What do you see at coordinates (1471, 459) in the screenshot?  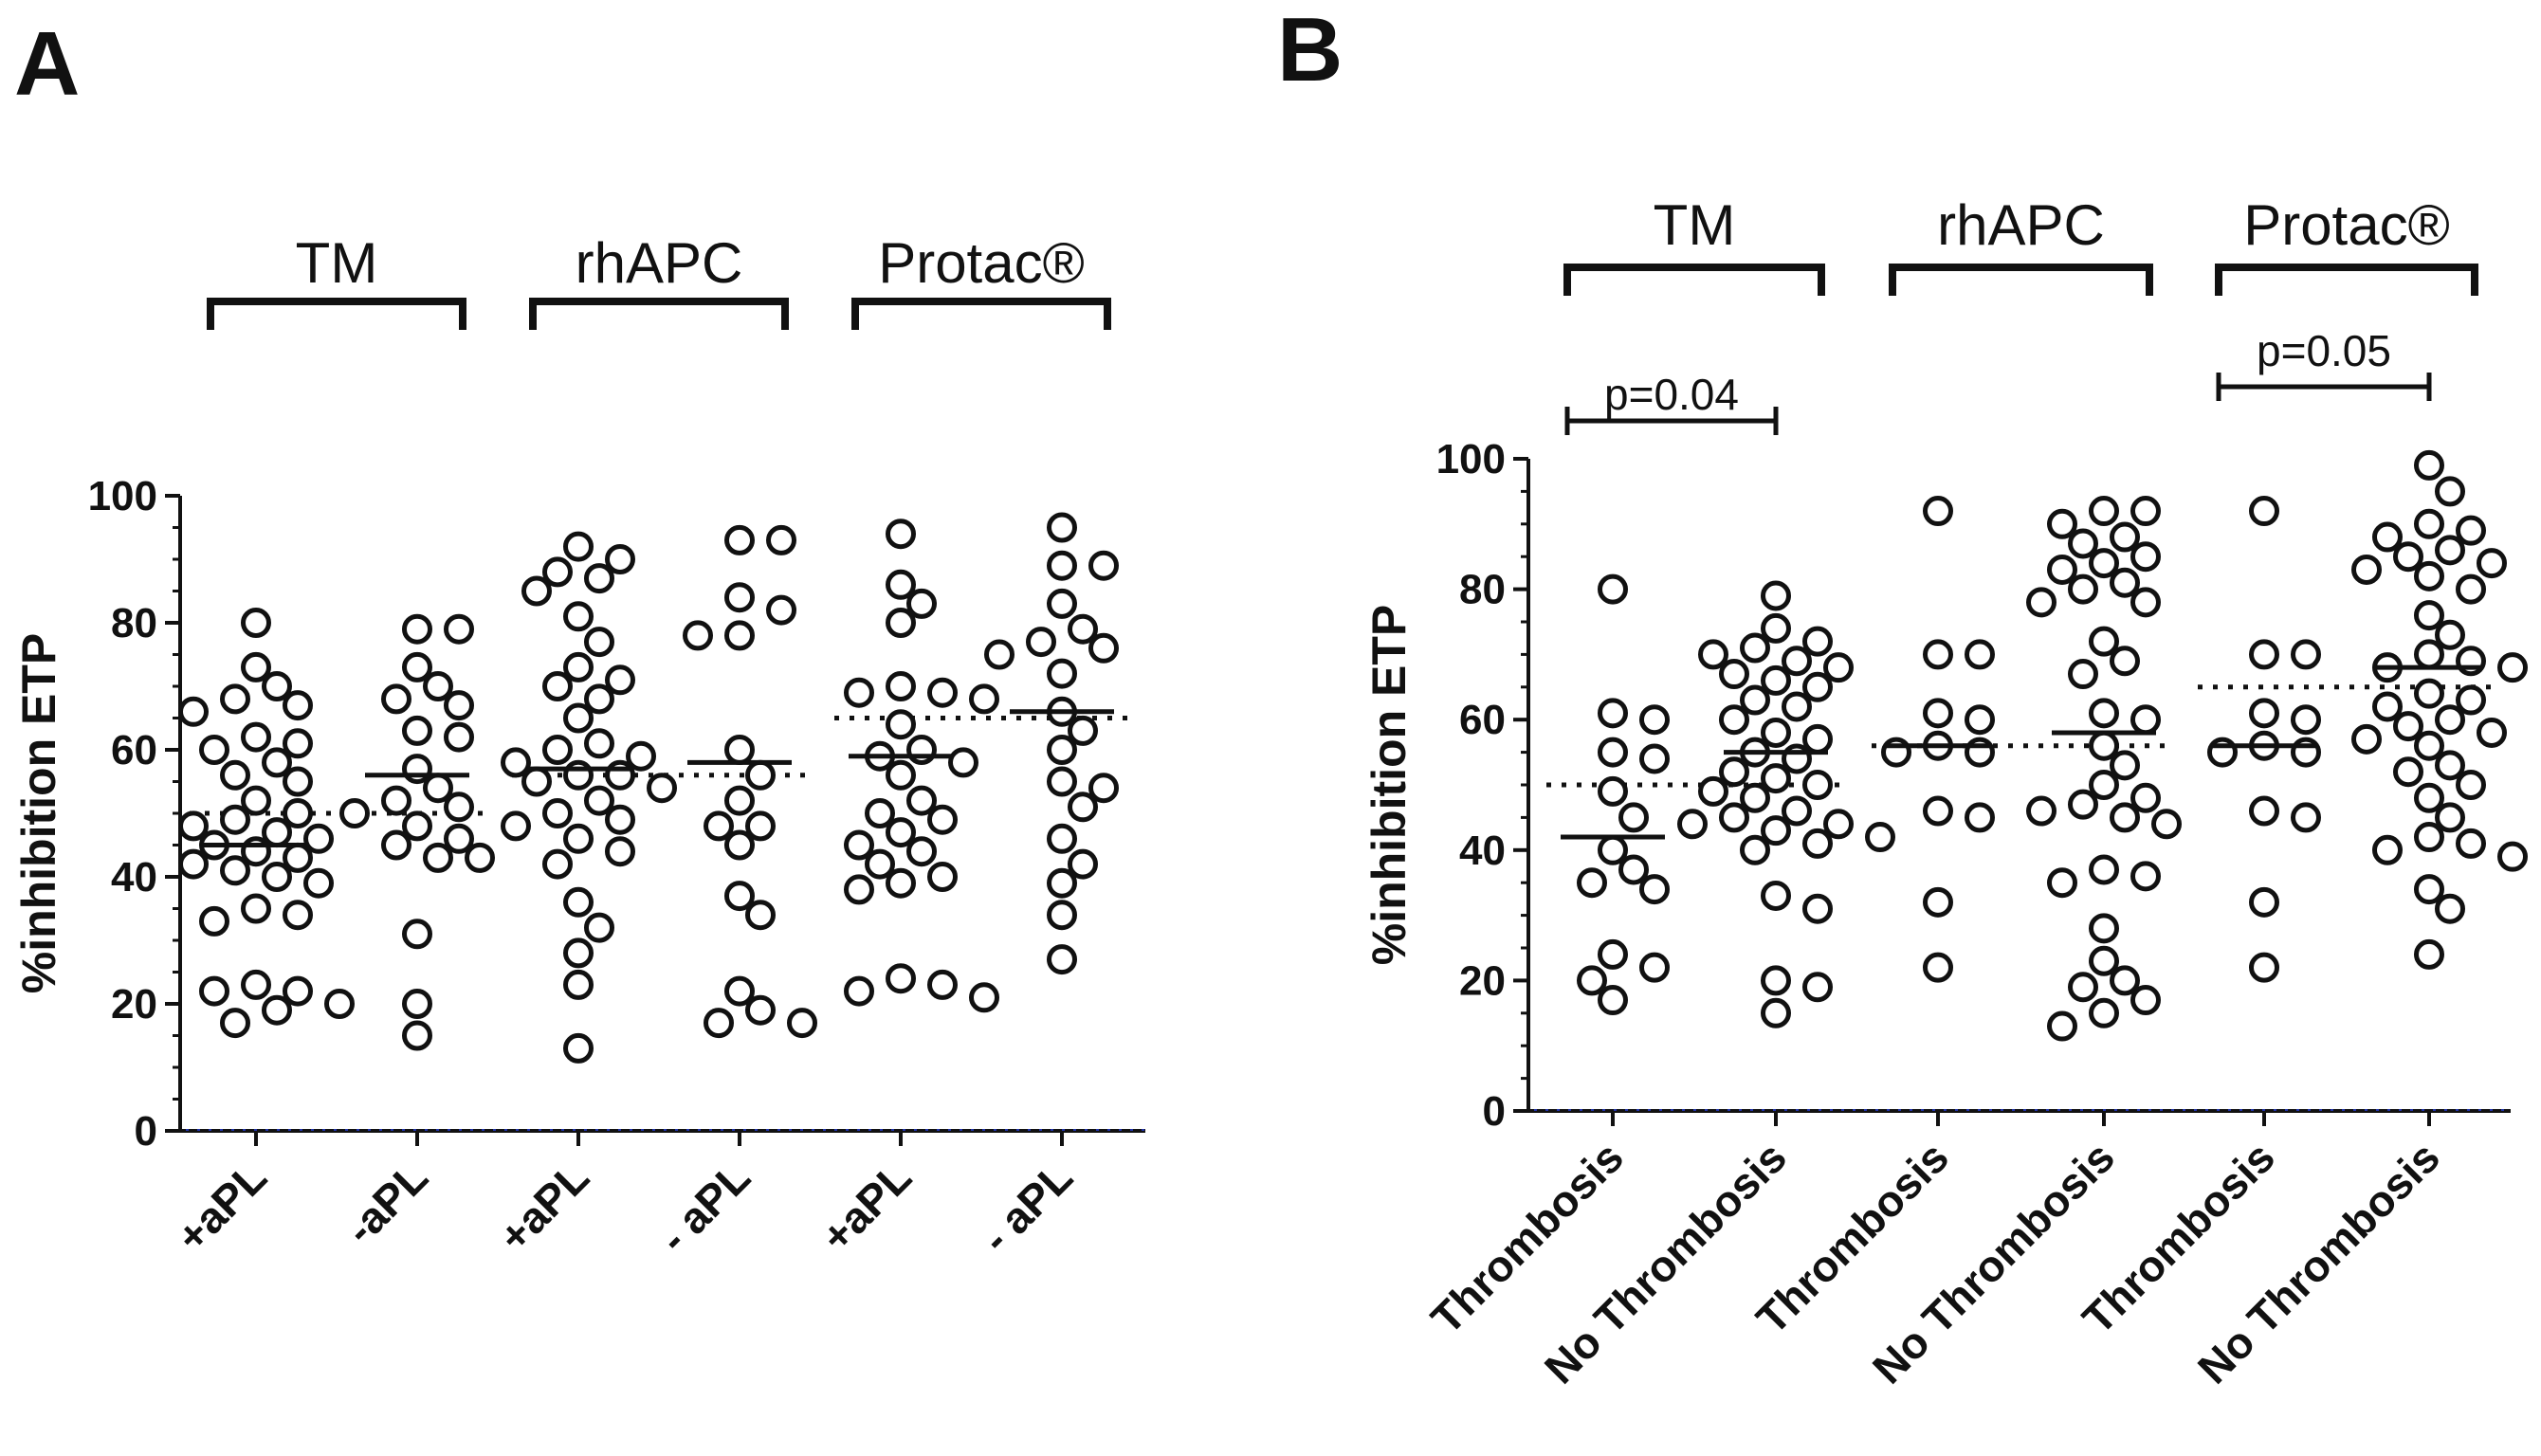 I see `y-tick-label: 100` at bounding box center [1471, 459].